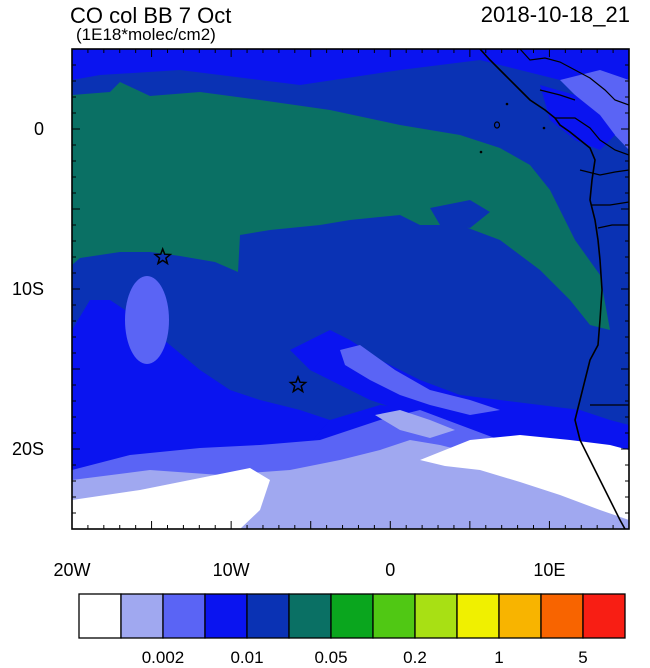  I want to click on units-label: (1E18*molec/cm2), so click(146, 34).